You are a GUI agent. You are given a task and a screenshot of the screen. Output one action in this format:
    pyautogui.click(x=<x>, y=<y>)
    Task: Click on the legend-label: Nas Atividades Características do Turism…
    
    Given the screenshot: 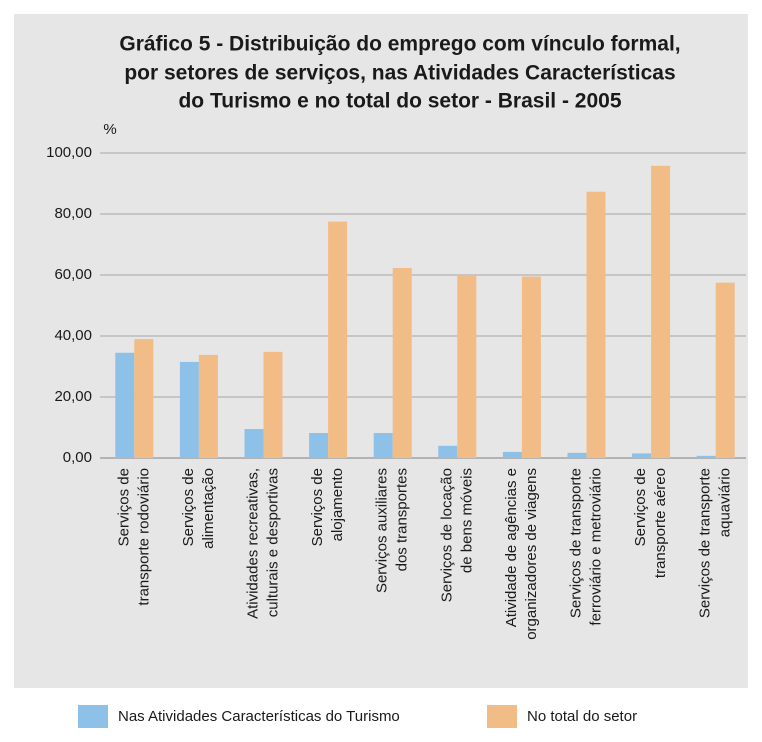 What is the action you would take?
    pyautogui.click(x=259, y=716)
    